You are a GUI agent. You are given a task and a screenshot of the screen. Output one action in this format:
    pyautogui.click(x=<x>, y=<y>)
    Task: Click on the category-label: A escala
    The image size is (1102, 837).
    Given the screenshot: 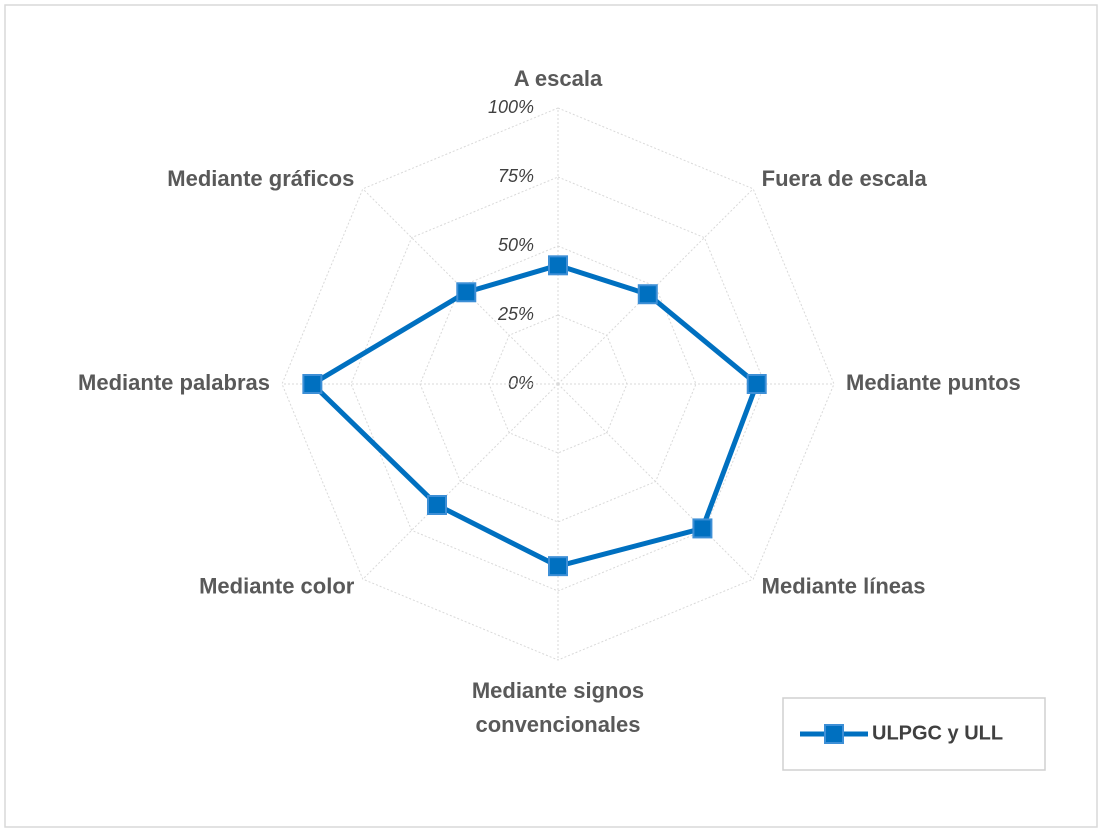 What is the action you would take?
    pyautogui.click(x=558, y=78)
    